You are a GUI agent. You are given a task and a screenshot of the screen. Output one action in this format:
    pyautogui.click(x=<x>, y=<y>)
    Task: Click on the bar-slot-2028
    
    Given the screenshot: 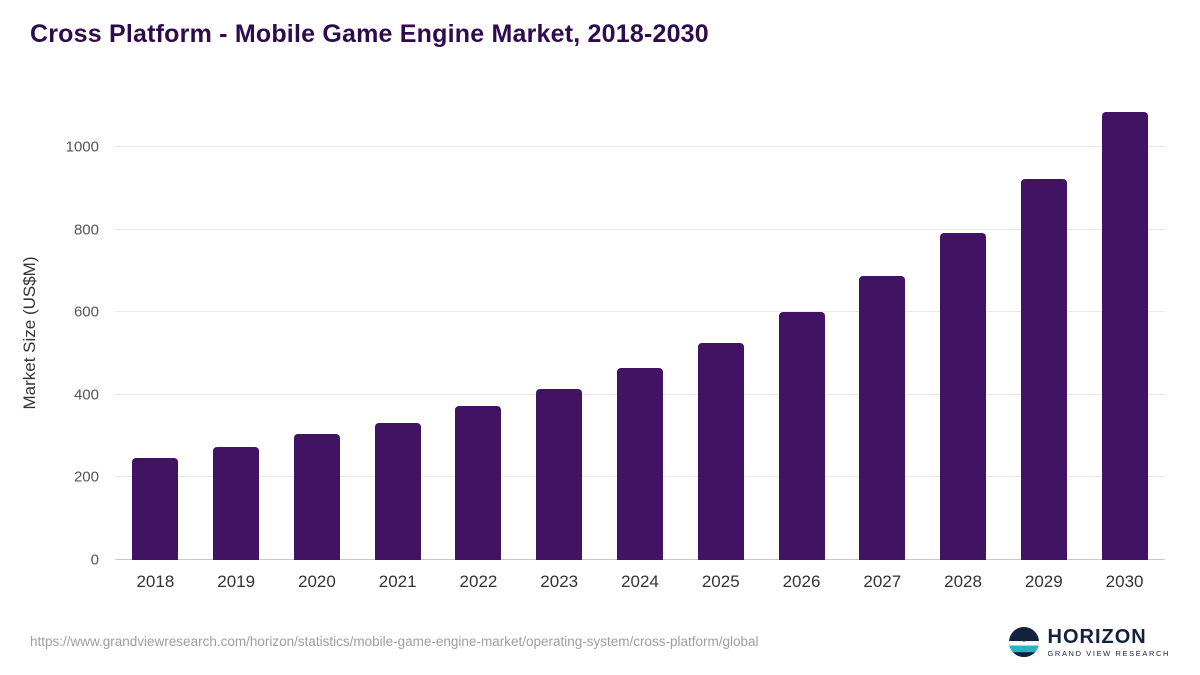 What is the action you would take?
    pyautogui.click(x=963, y=333)
    